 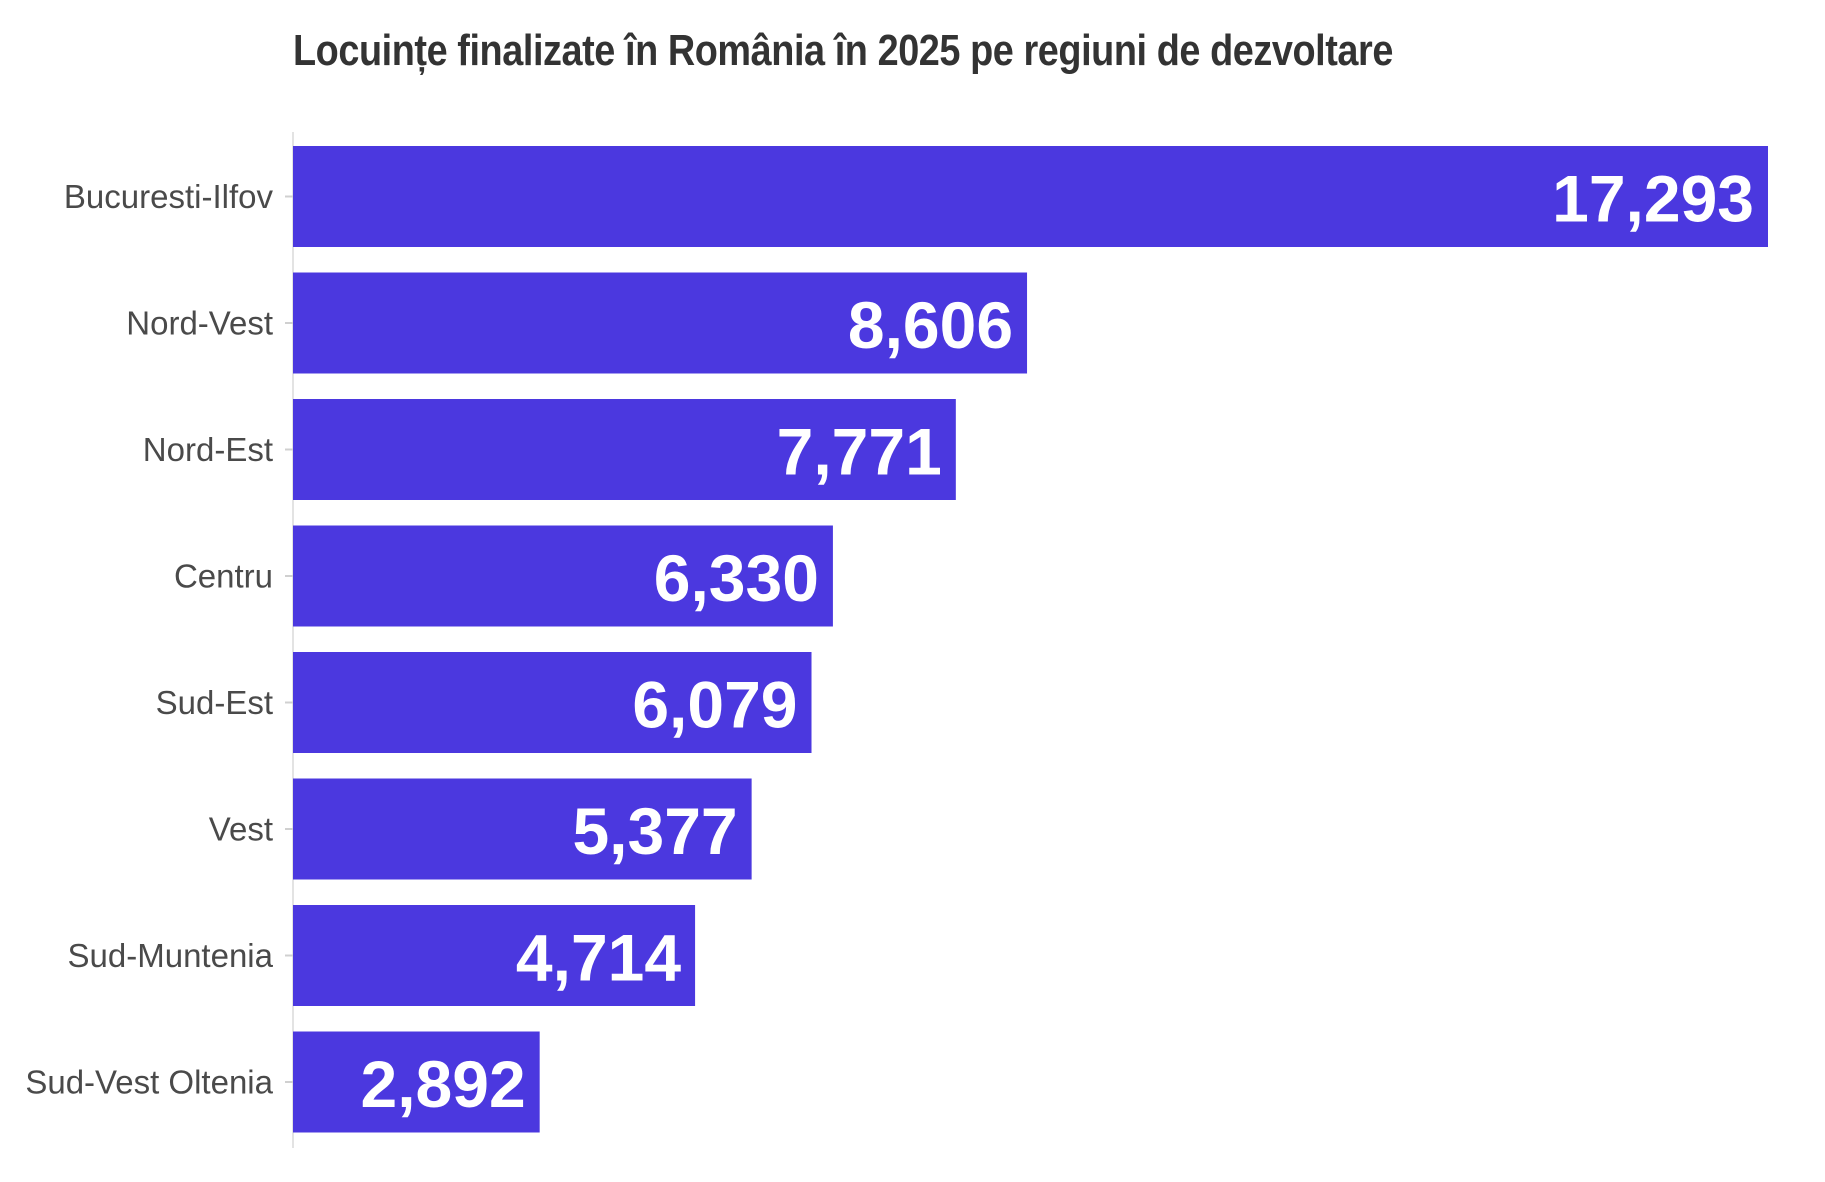 What do you see at coordinates (714, 705) in the screenshot?
I see `value-label: 6,079` at bounding box center [714, 705].